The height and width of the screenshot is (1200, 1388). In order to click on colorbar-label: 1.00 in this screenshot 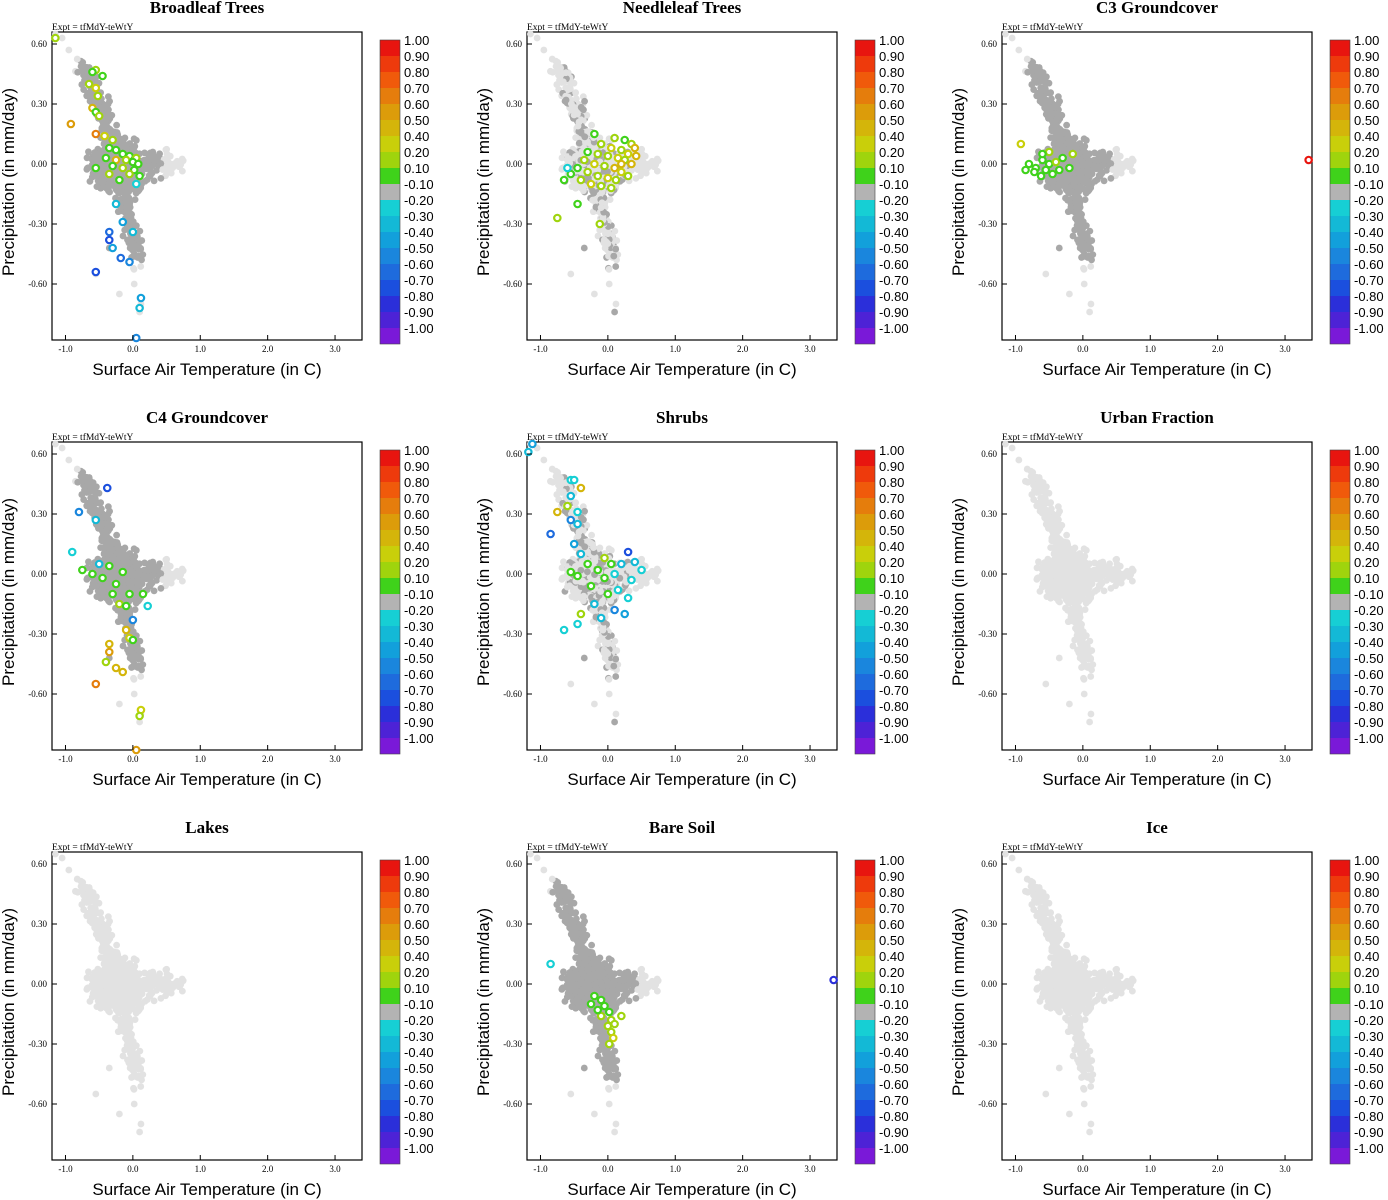, I will do `click(416, 40)`.